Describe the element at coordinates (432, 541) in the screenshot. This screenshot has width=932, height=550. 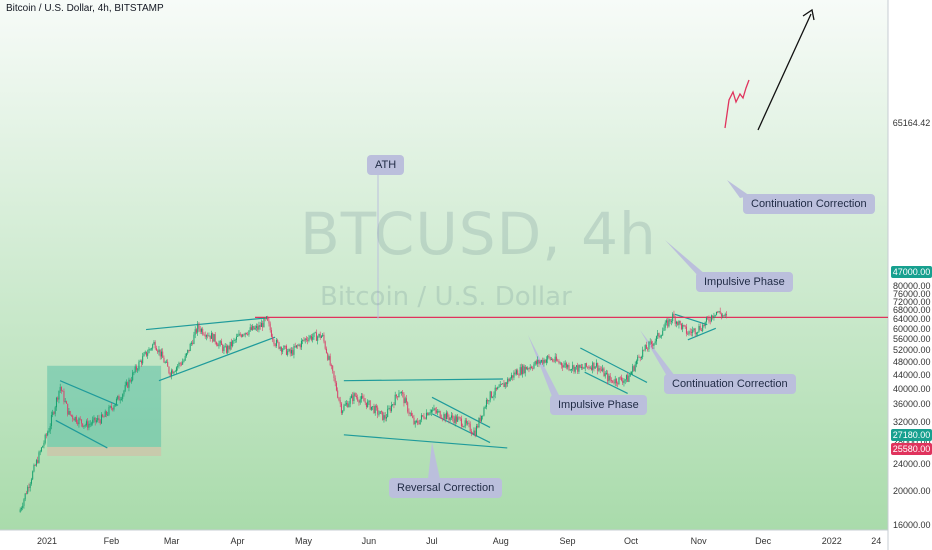
I see `time-tick-label: Jul` at that location.